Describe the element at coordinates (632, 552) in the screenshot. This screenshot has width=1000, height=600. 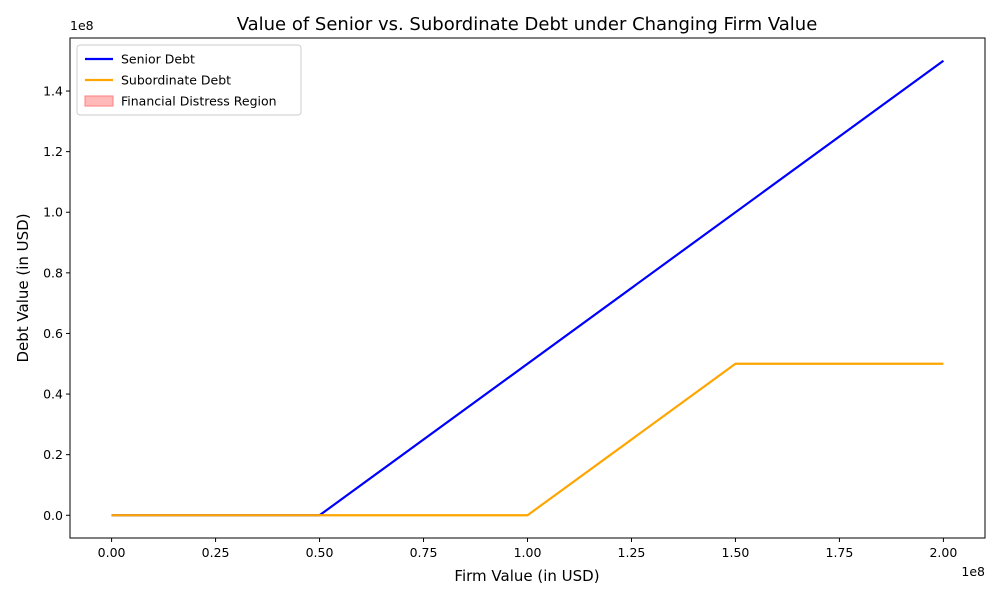
I see `x-tick-label: 1.25` at that location.